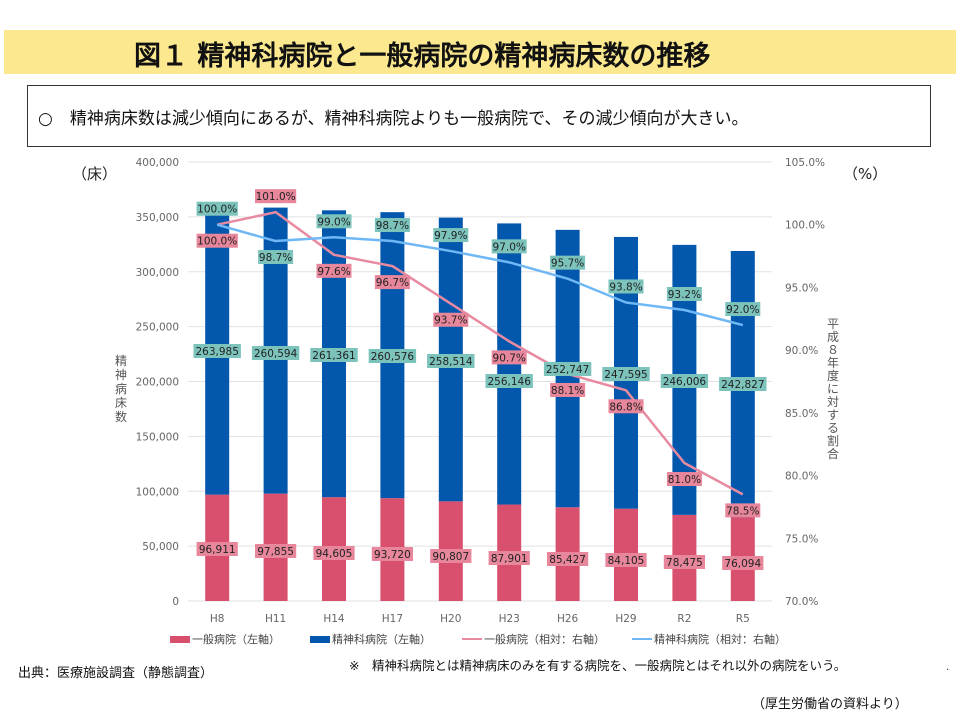 The width and height of the screenshot is (960, 720). I want to click on title-band, so click(480, 52).